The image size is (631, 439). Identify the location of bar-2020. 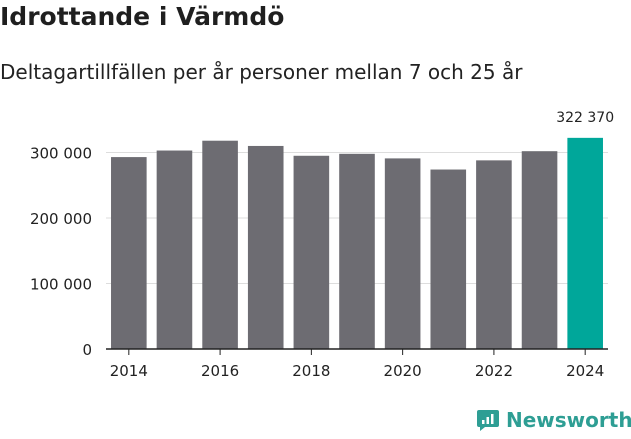
(402, 253).